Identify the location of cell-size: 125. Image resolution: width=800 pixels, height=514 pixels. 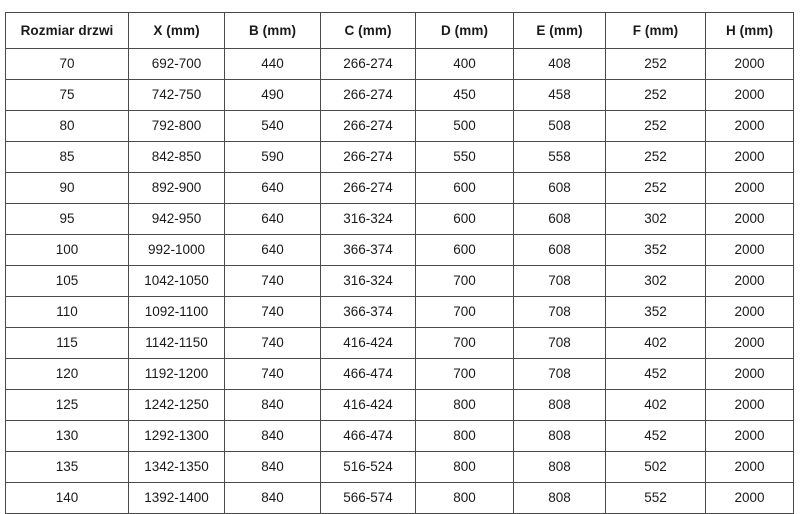
(67, 405).